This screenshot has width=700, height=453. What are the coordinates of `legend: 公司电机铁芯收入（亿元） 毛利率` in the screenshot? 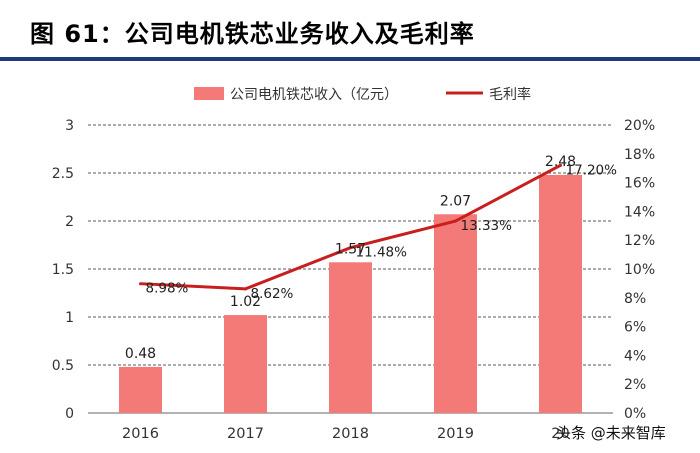 It's located at (362, 94).